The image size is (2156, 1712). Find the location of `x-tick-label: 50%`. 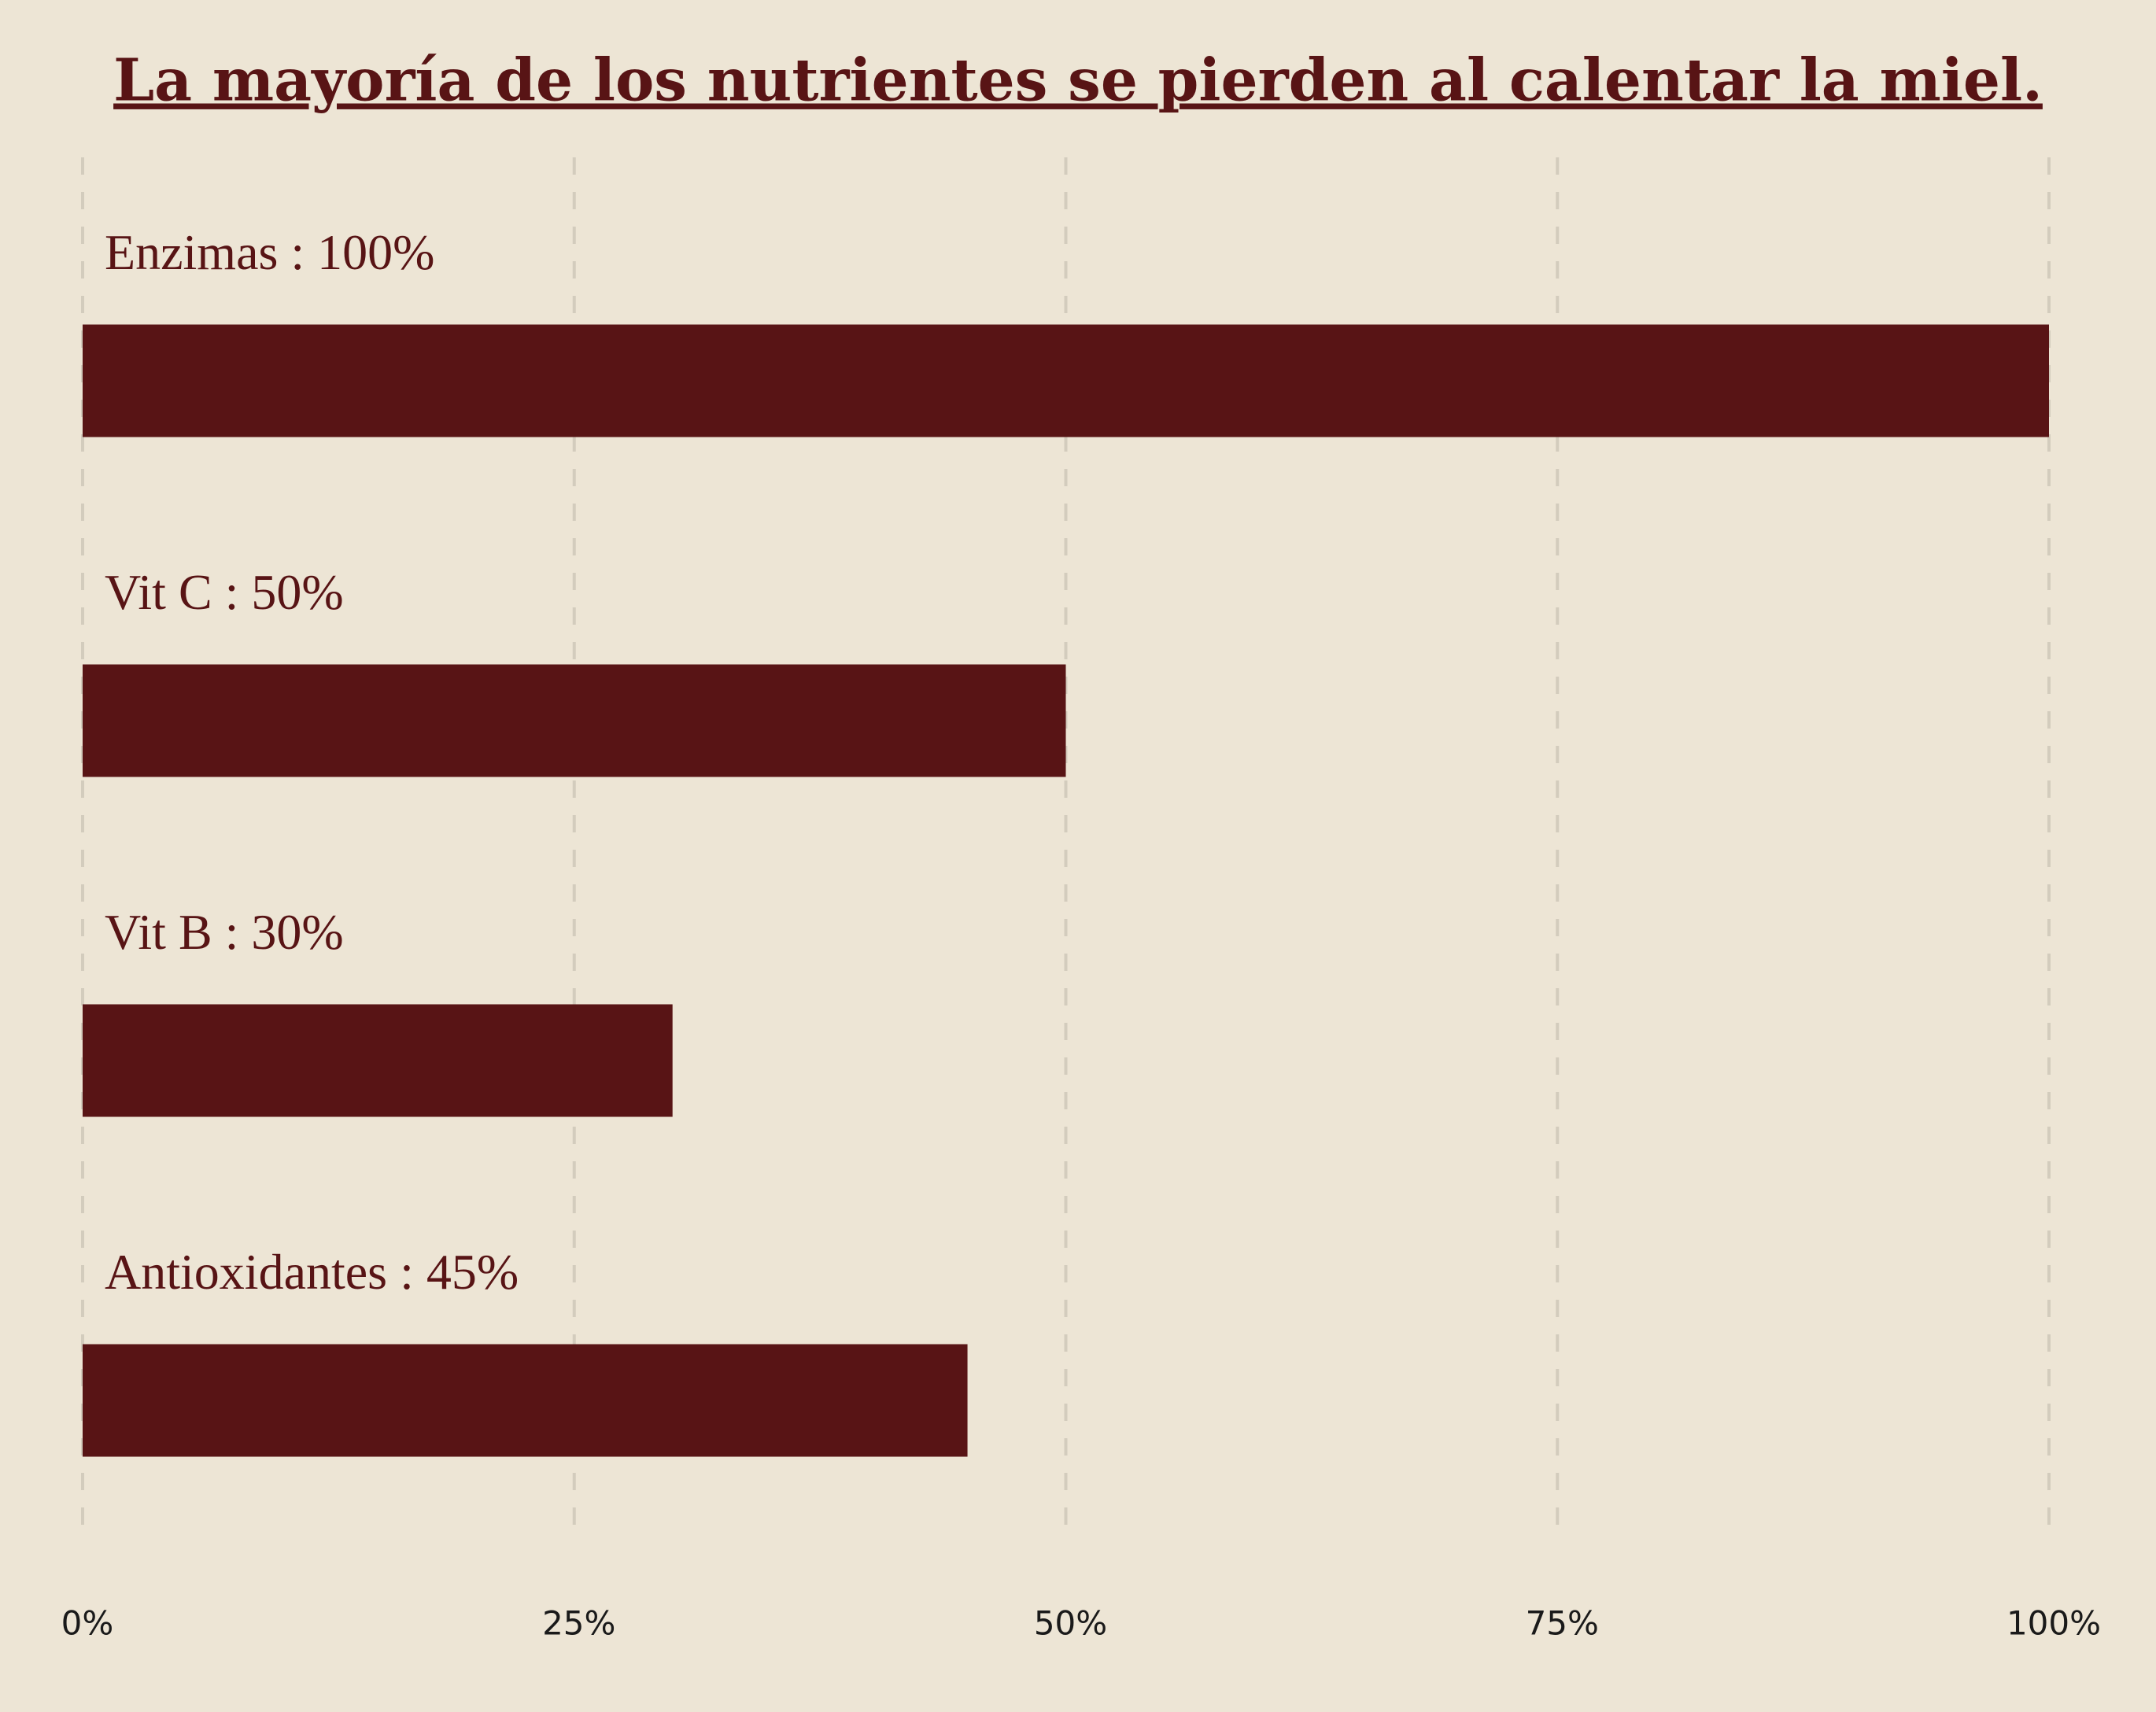

x-tick-label: 50% is located at coordinates (1071, 1623).